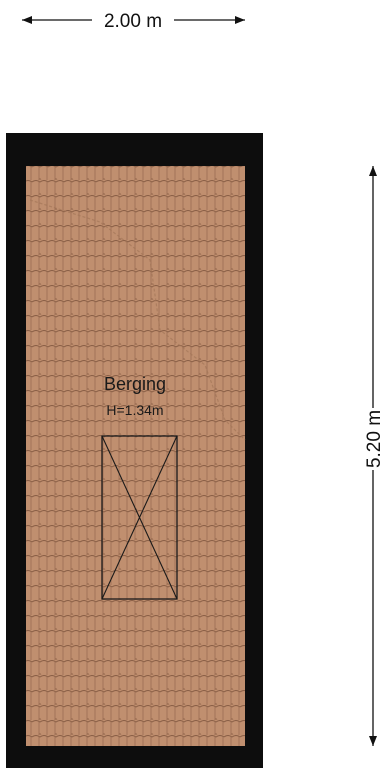  I want to click on width-dimension-label: 2.00 m, so click(133, 21).